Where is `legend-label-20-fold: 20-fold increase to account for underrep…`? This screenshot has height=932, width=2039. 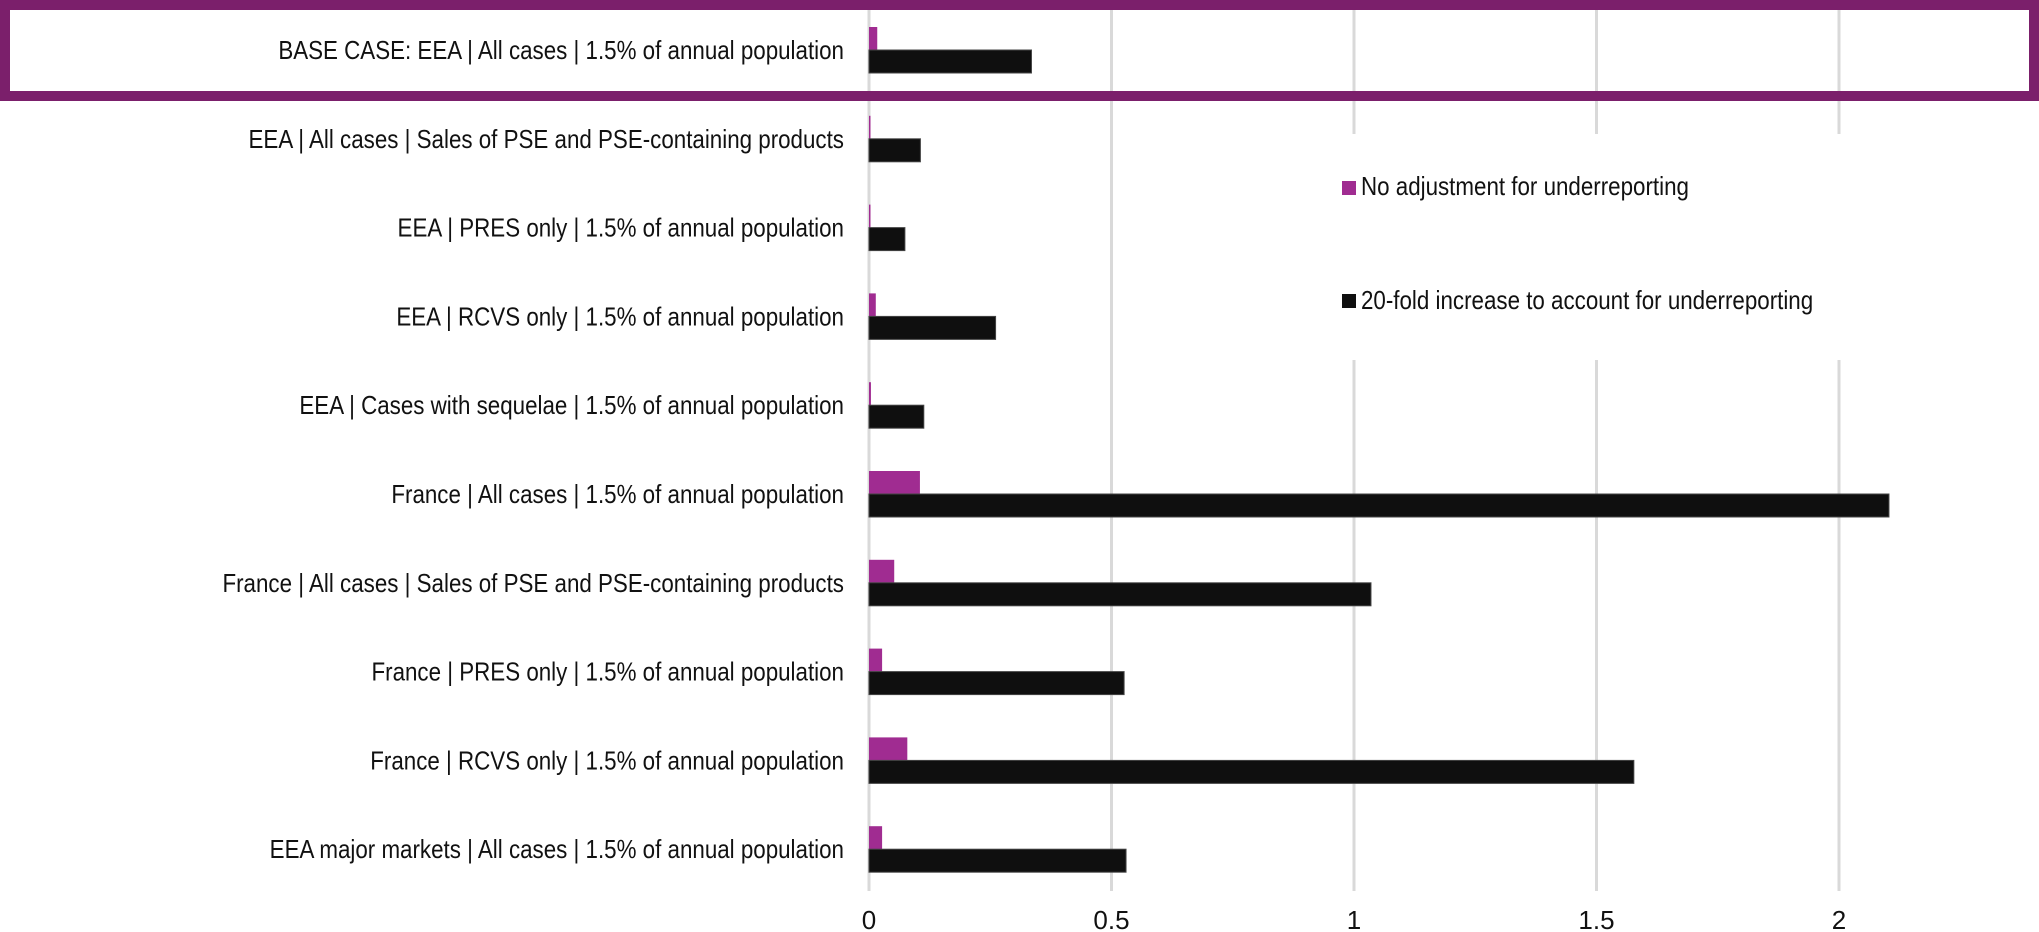 legend-label-20-fold: 20-fold increase to account for underrep… is located at coordinates (1587, 300).